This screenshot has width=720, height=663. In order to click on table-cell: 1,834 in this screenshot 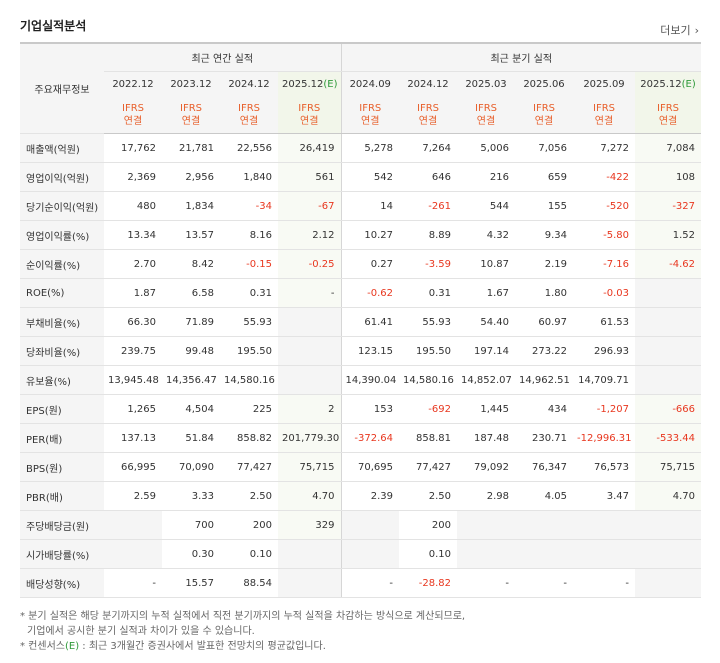, I will do `click(191, 206)`.